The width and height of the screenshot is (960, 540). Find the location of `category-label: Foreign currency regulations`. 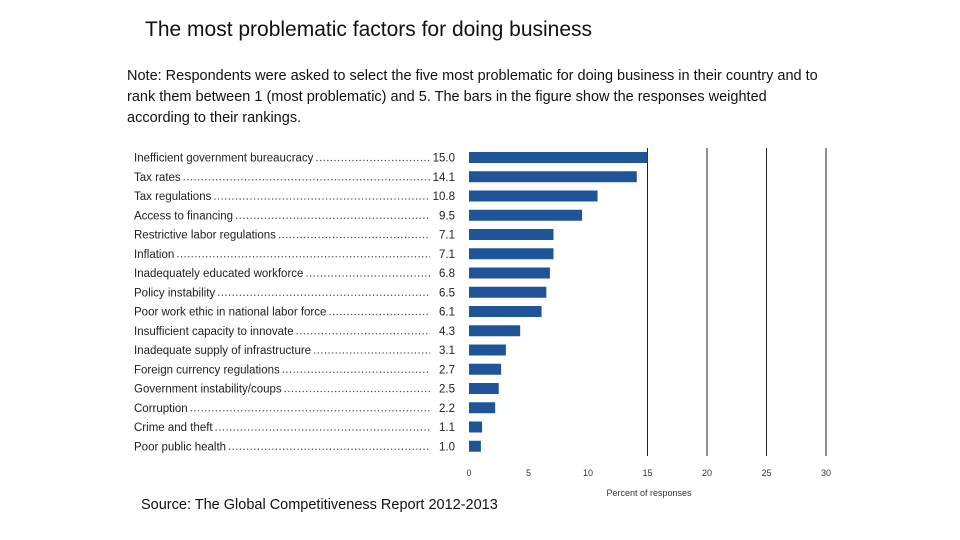

category-label: Foreign currency regulations is located at coordinates (207, 370).